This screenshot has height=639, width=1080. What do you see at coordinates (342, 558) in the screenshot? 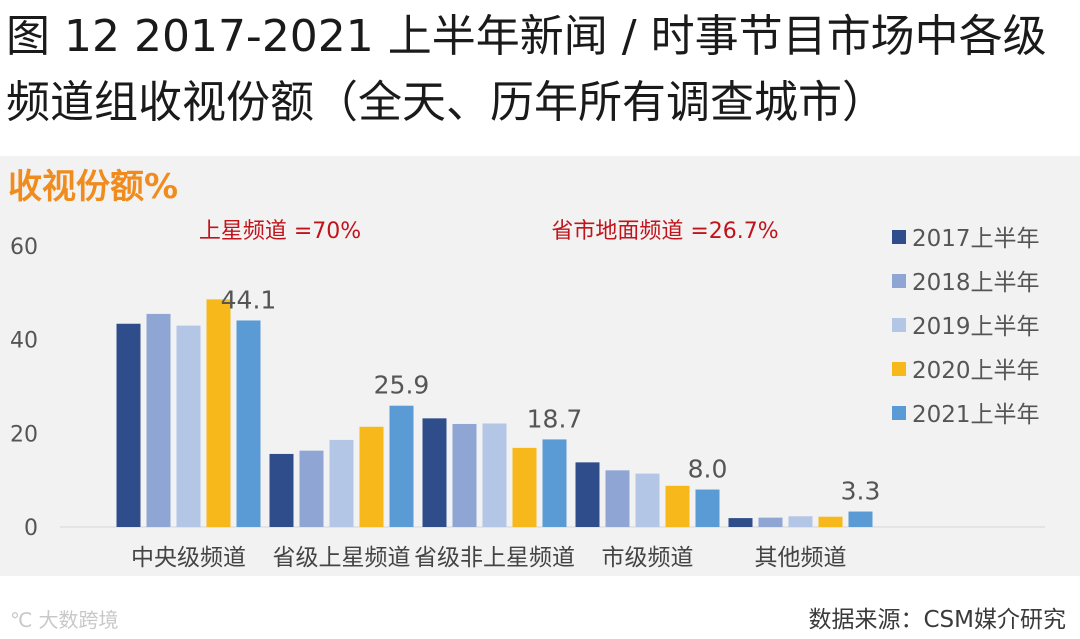
I see `x-tick-label: 省级上星频道` at bounding box center [342, 558].